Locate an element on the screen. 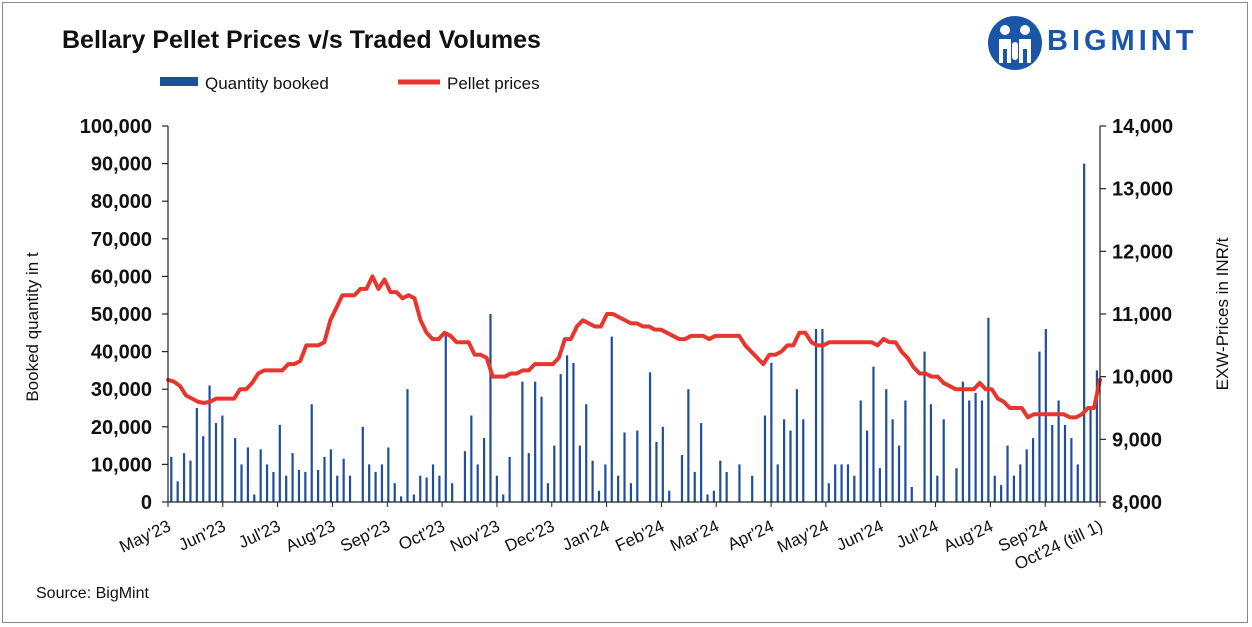 The image size is (1252, 627). y2-tick-label: 9,000 is located at coordinates (1137, 440).